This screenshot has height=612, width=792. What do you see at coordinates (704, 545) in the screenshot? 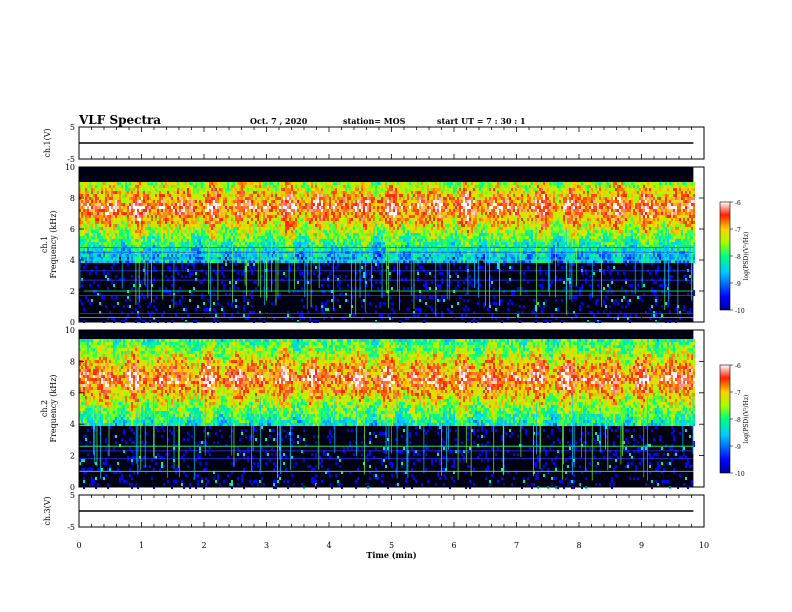
I see `x-tick-label: 10` at bounding box center [704, 545].